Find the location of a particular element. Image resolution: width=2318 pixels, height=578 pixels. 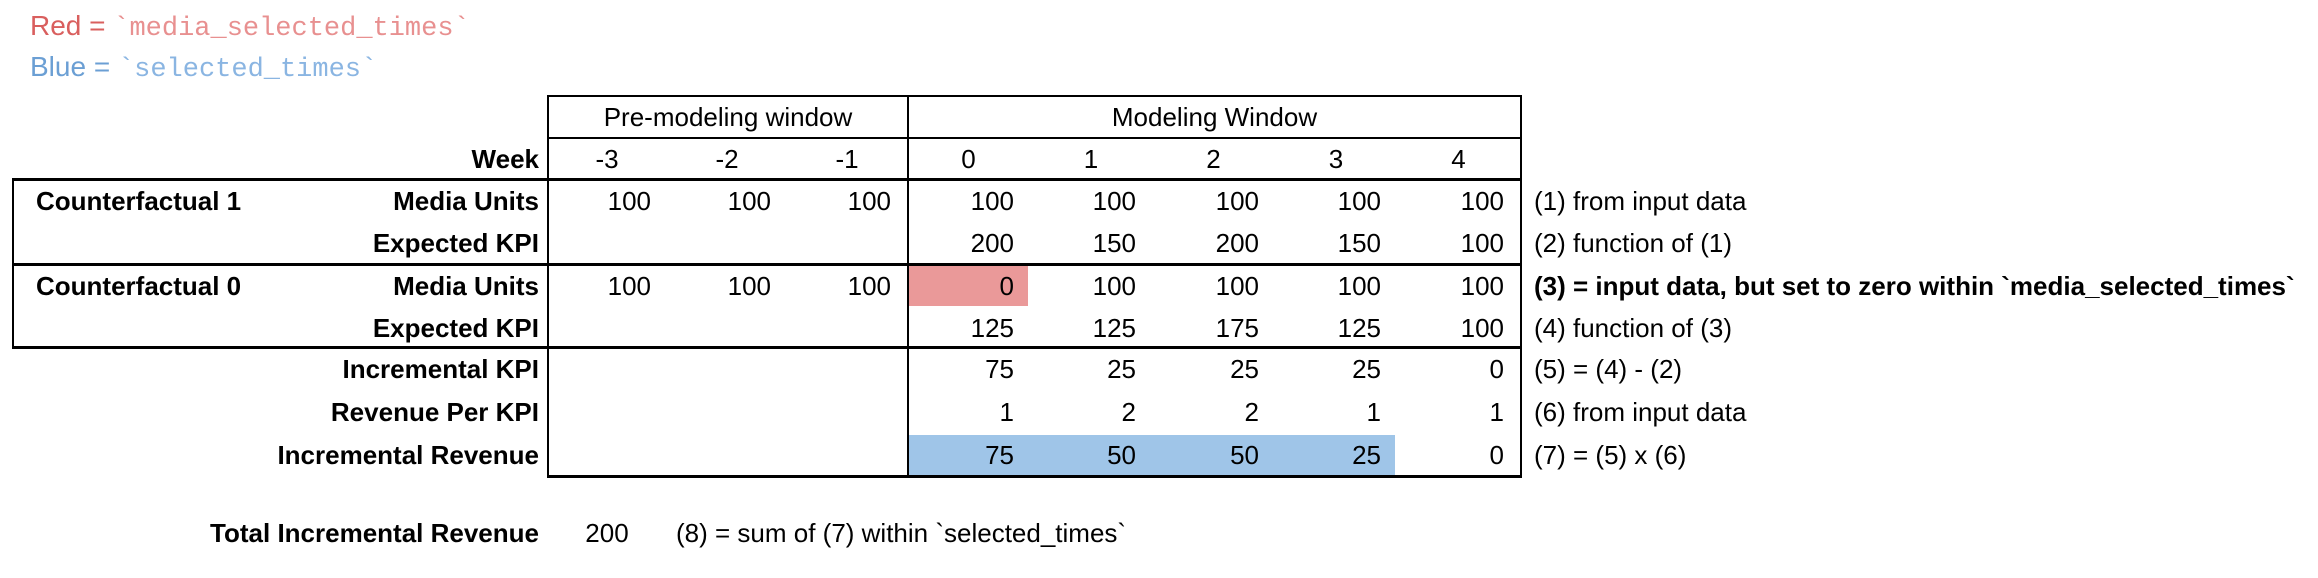

table-row-label: Counterfactual 0 Media Units is located at coordinates (275, 286).